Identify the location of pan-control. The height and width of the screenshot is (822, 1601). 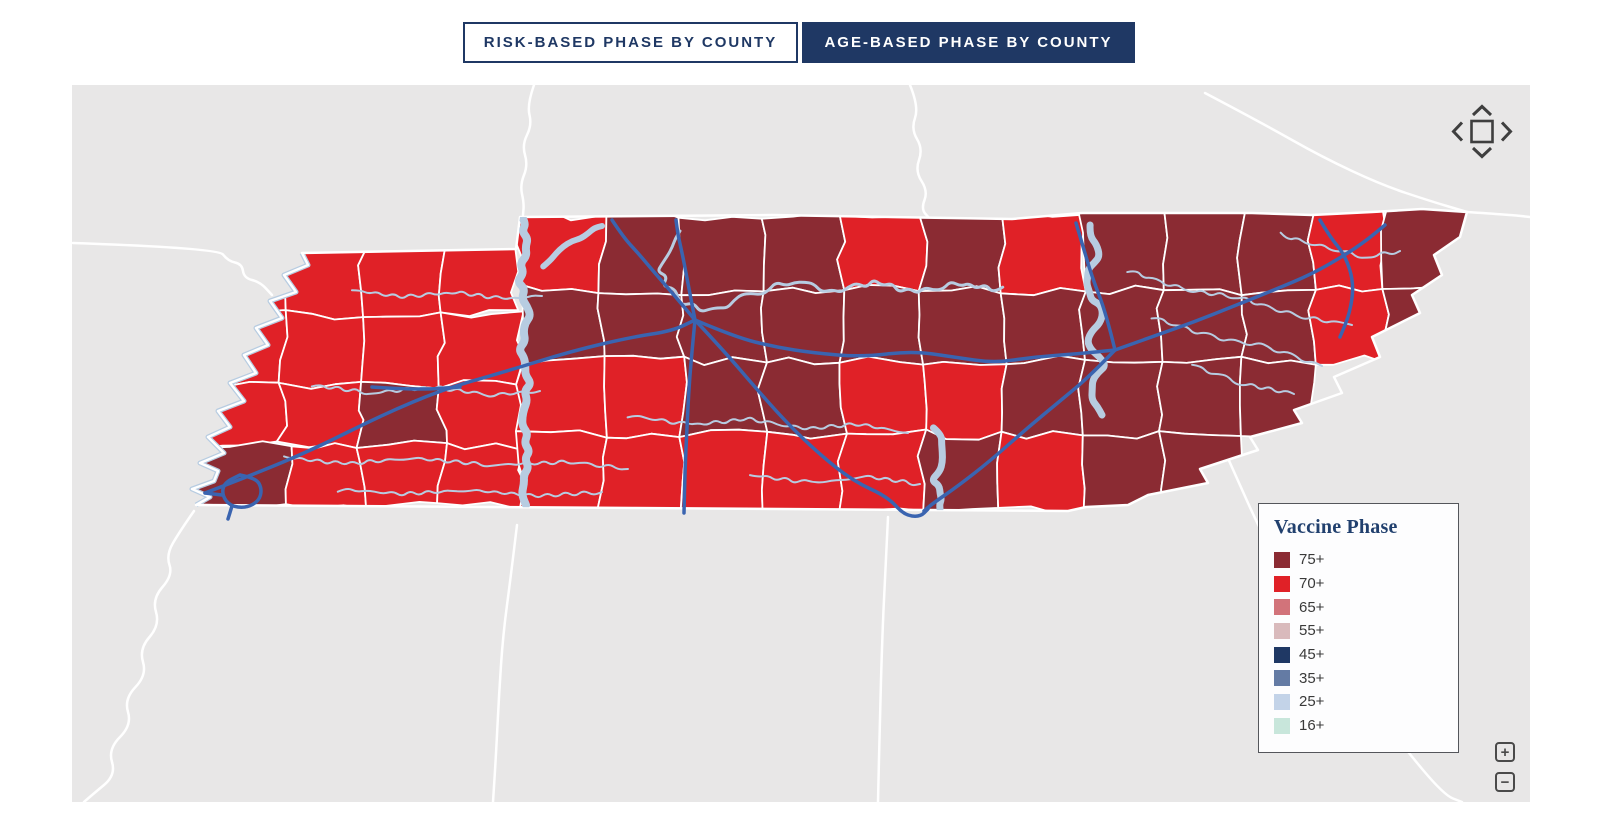
(1482, 131).